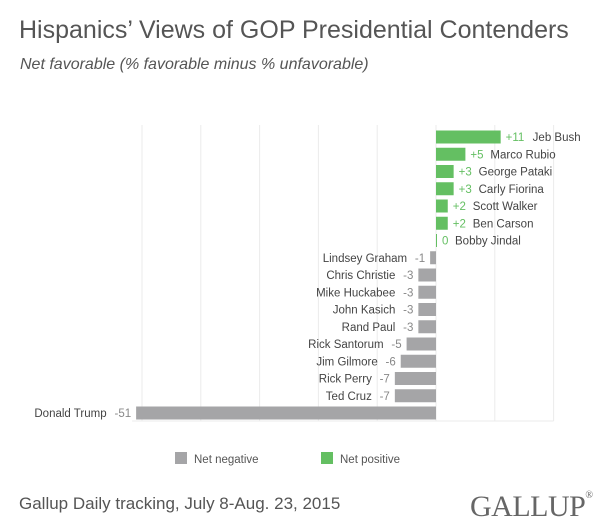 The height and width of the screenshot is (532, 600). What do you see at coordinates (442, 206) in the screenshot?
I see `bar-scott-walker` at bounding box center [442, 206].